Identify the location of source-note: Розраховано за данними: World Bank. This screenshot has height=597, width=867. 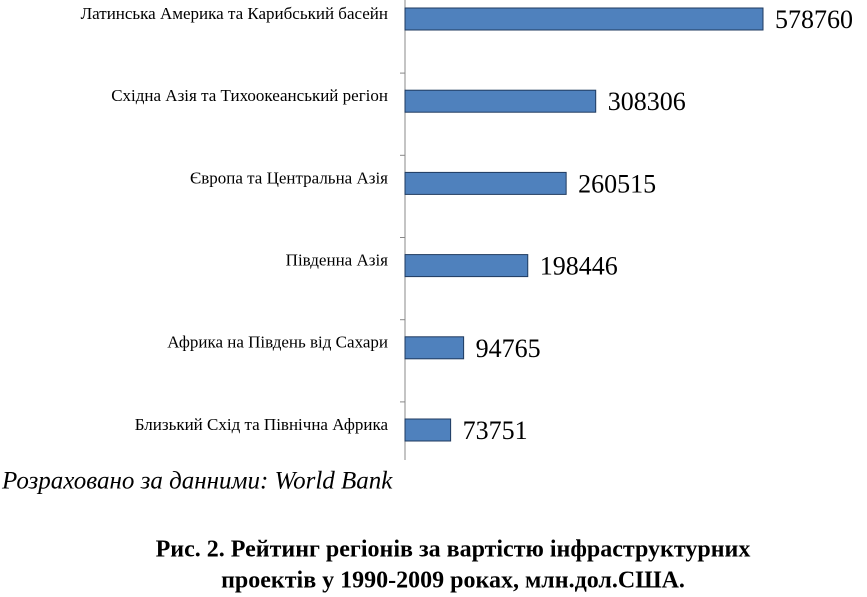
(197, 481).